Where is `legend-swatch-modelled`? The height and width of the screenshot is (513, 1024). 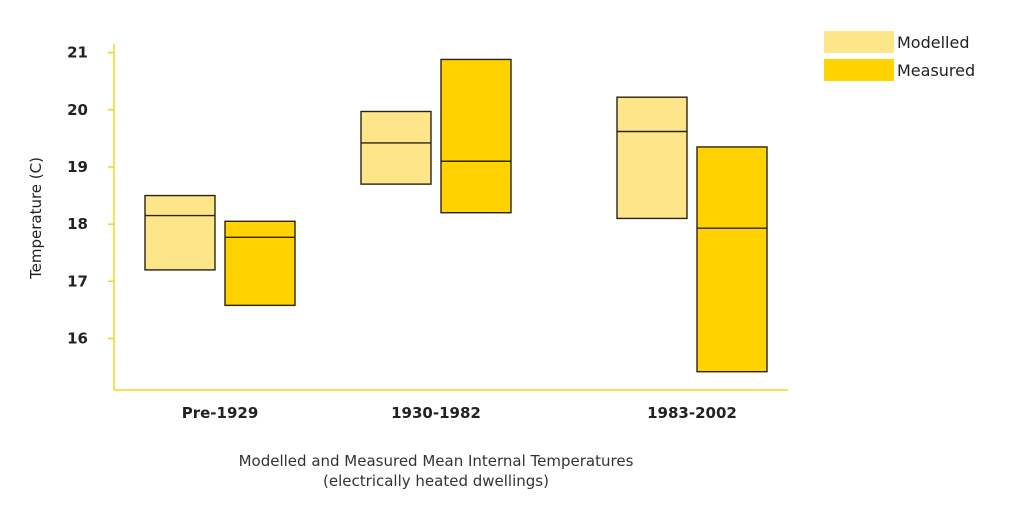 legend-swatch-modelled is located at coordinates (859, 42).